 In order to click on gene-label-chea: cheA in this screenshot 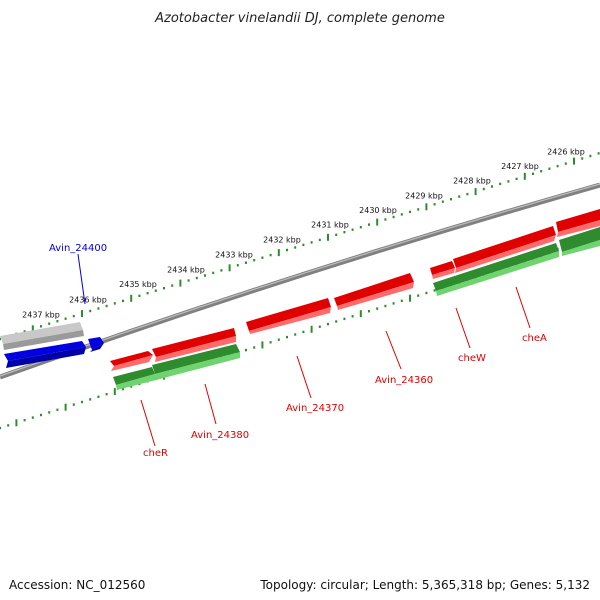, I will do `click(534, 338)`.